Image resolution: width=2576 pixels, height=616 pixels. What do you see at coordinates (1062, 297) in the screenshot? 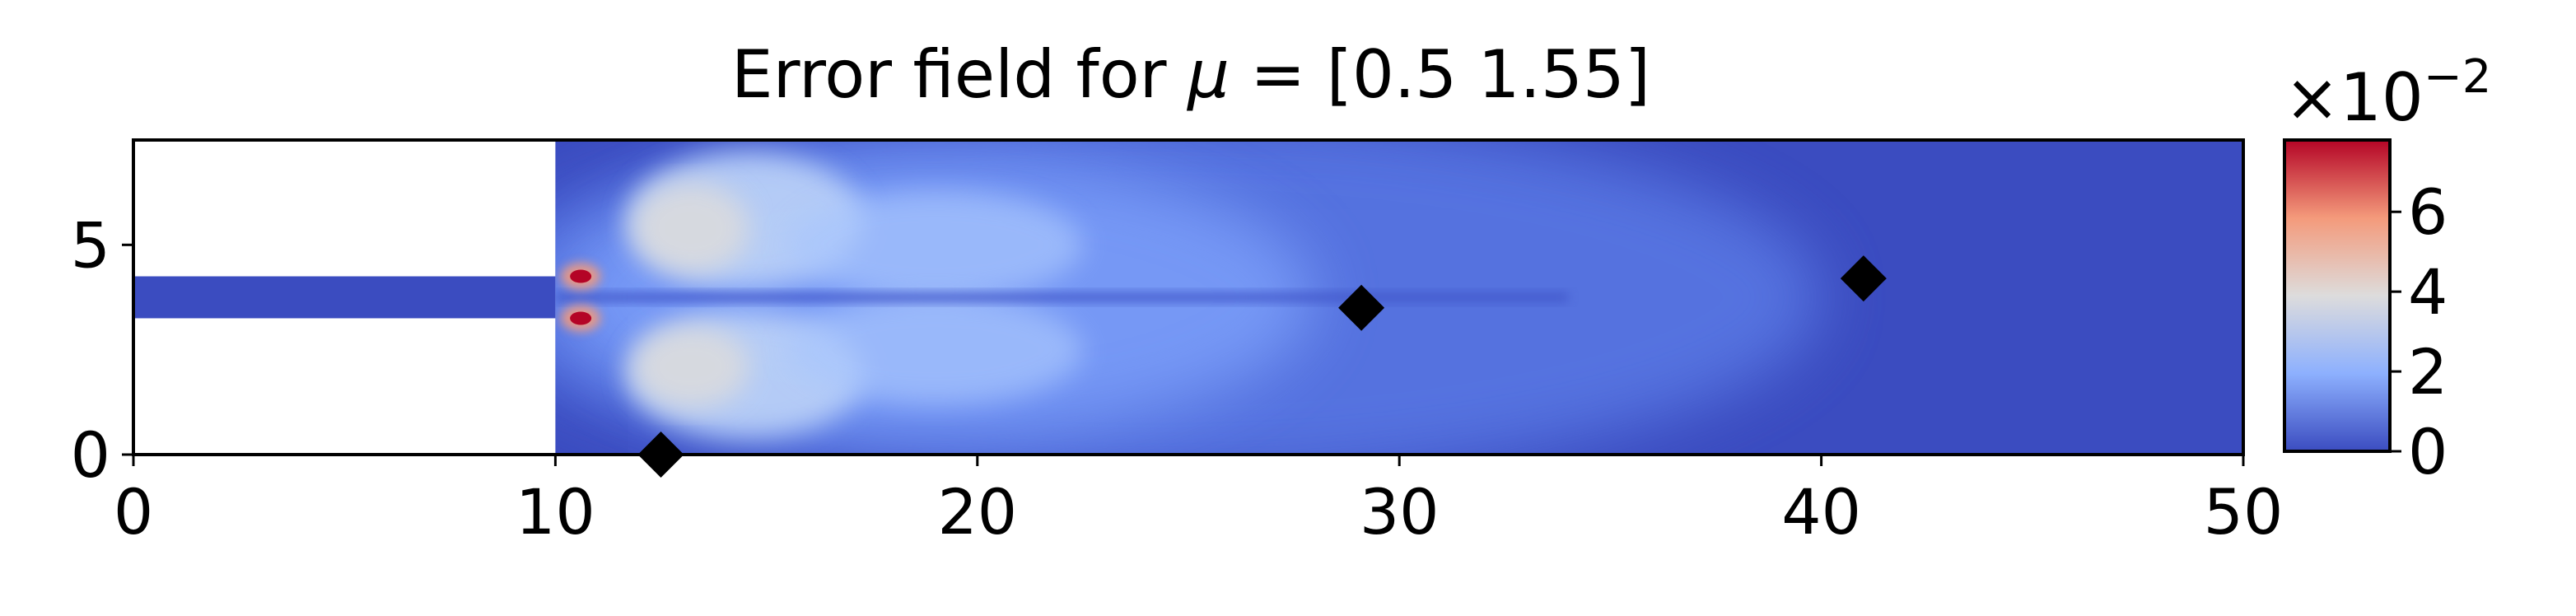
I see `jet-centreline` at bounding box center [1062, 297].